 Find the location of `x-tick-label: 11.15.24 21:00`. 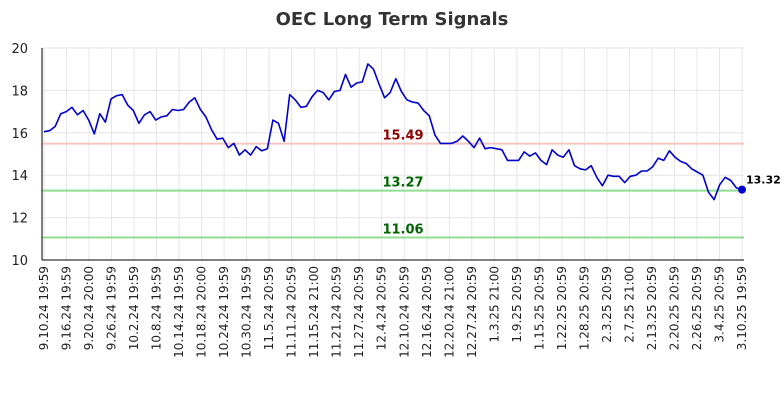

x-tick-label: 11.15.24 21:00 is located at coordinates (314, 312).